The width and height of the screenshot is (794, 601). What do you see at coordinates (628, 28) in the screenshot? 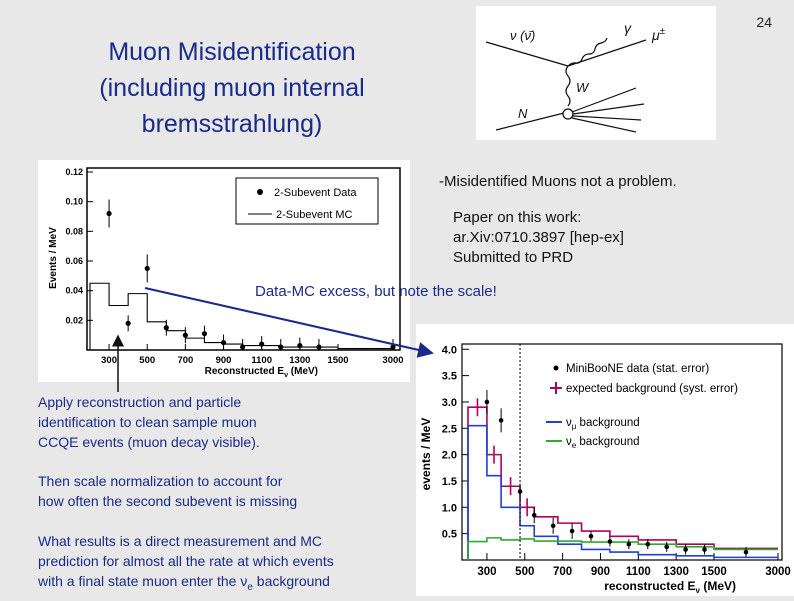
I see `gamma-label: γ` at bounding box center [628, 28].